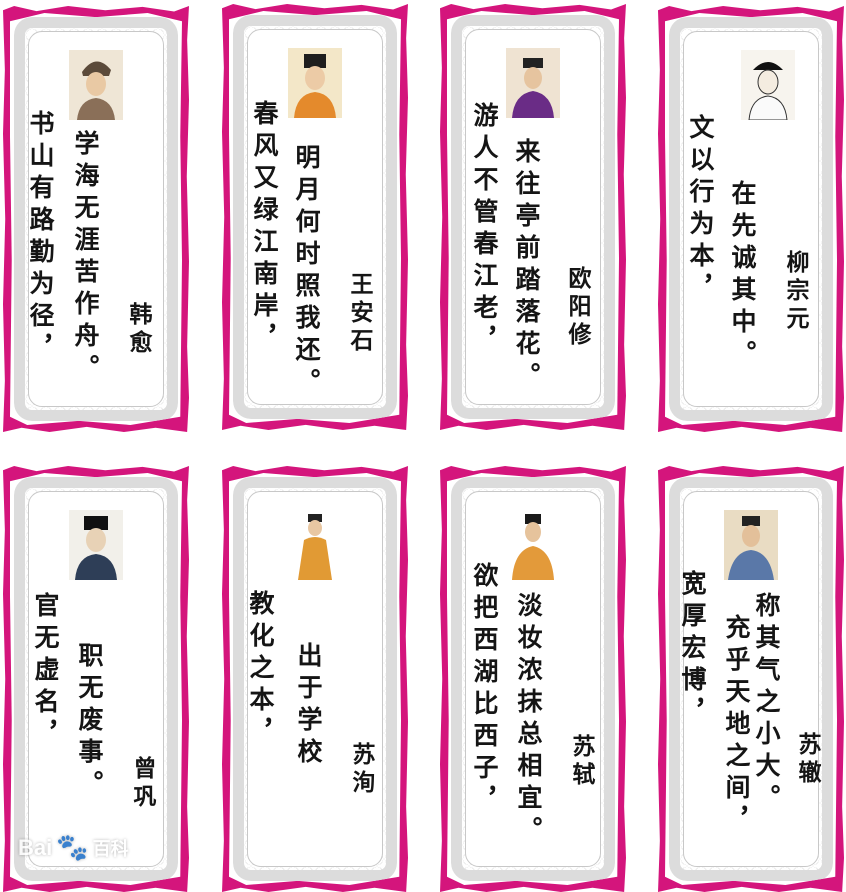 The height and width of the screenshot is (892, 846). I want to click on quote-line-2: 文以行为本，, so click(700, 210).